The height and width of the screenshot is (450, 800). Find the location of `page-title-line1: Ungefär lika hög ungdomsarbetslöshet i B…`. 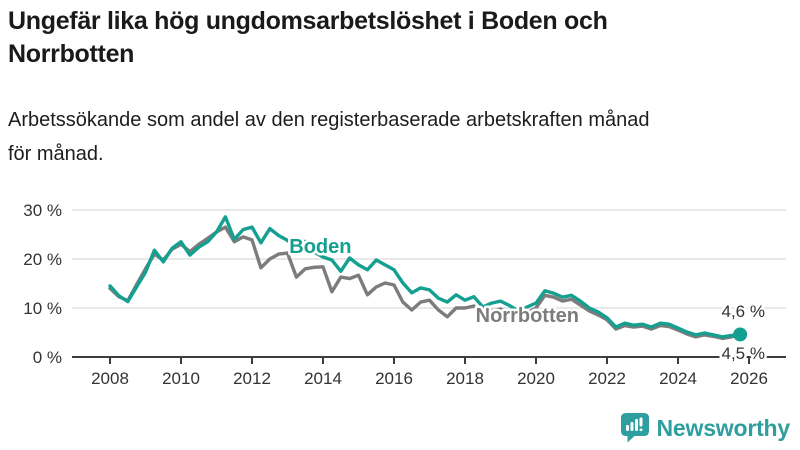

page-title-line1: Ungefär lika hög ungdomsarbetslöshet i B… is located at coordinates (308, 21).